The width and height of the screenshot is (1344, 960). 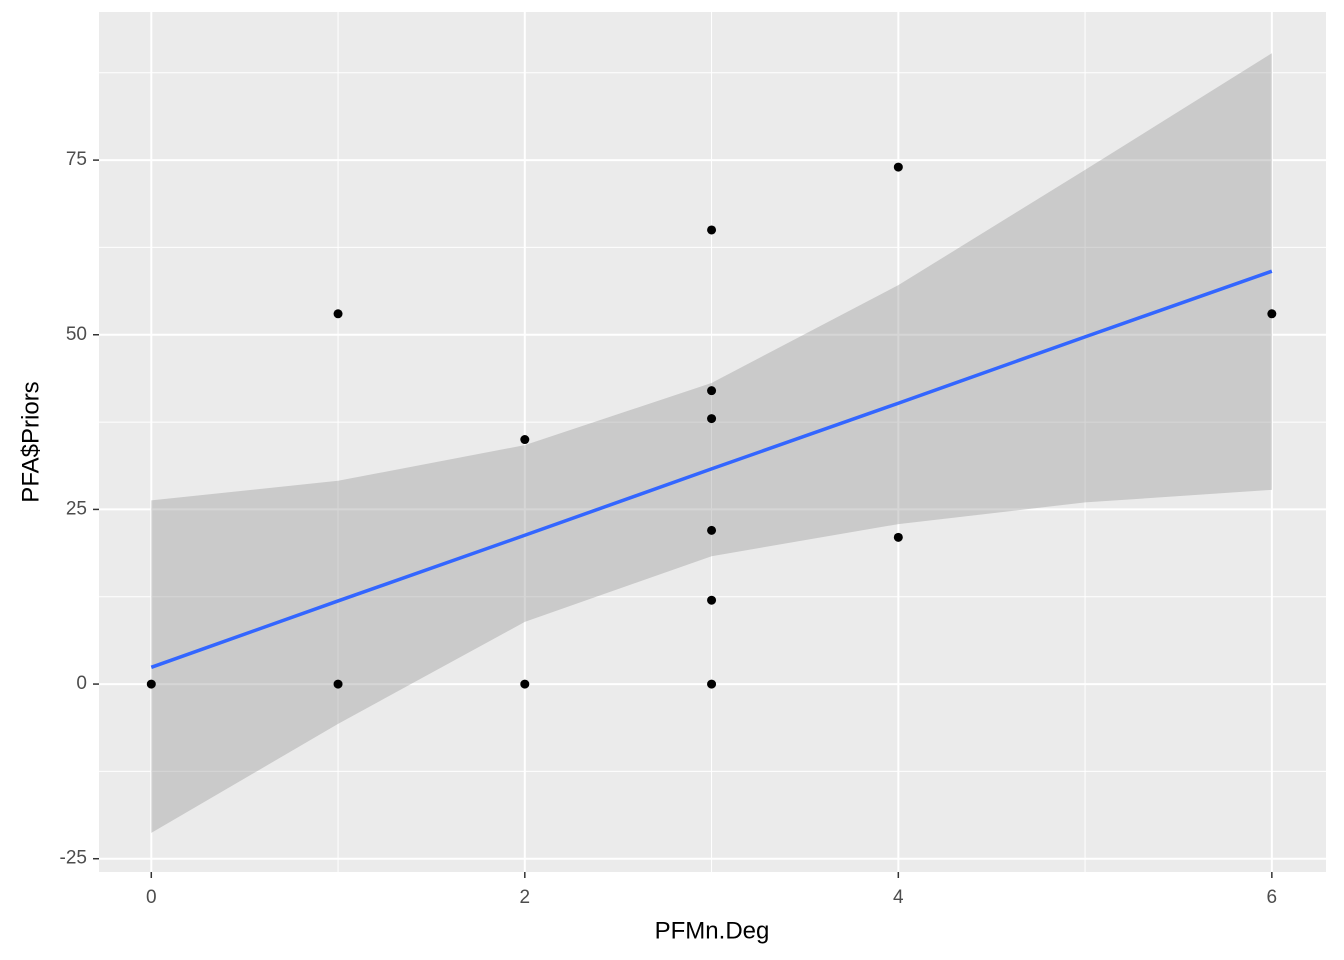 What do you see at coordinates (712, 930) in the screenshot?
I see `x-axis-title: PFMn.Deg` at bounding box center [712, 930].